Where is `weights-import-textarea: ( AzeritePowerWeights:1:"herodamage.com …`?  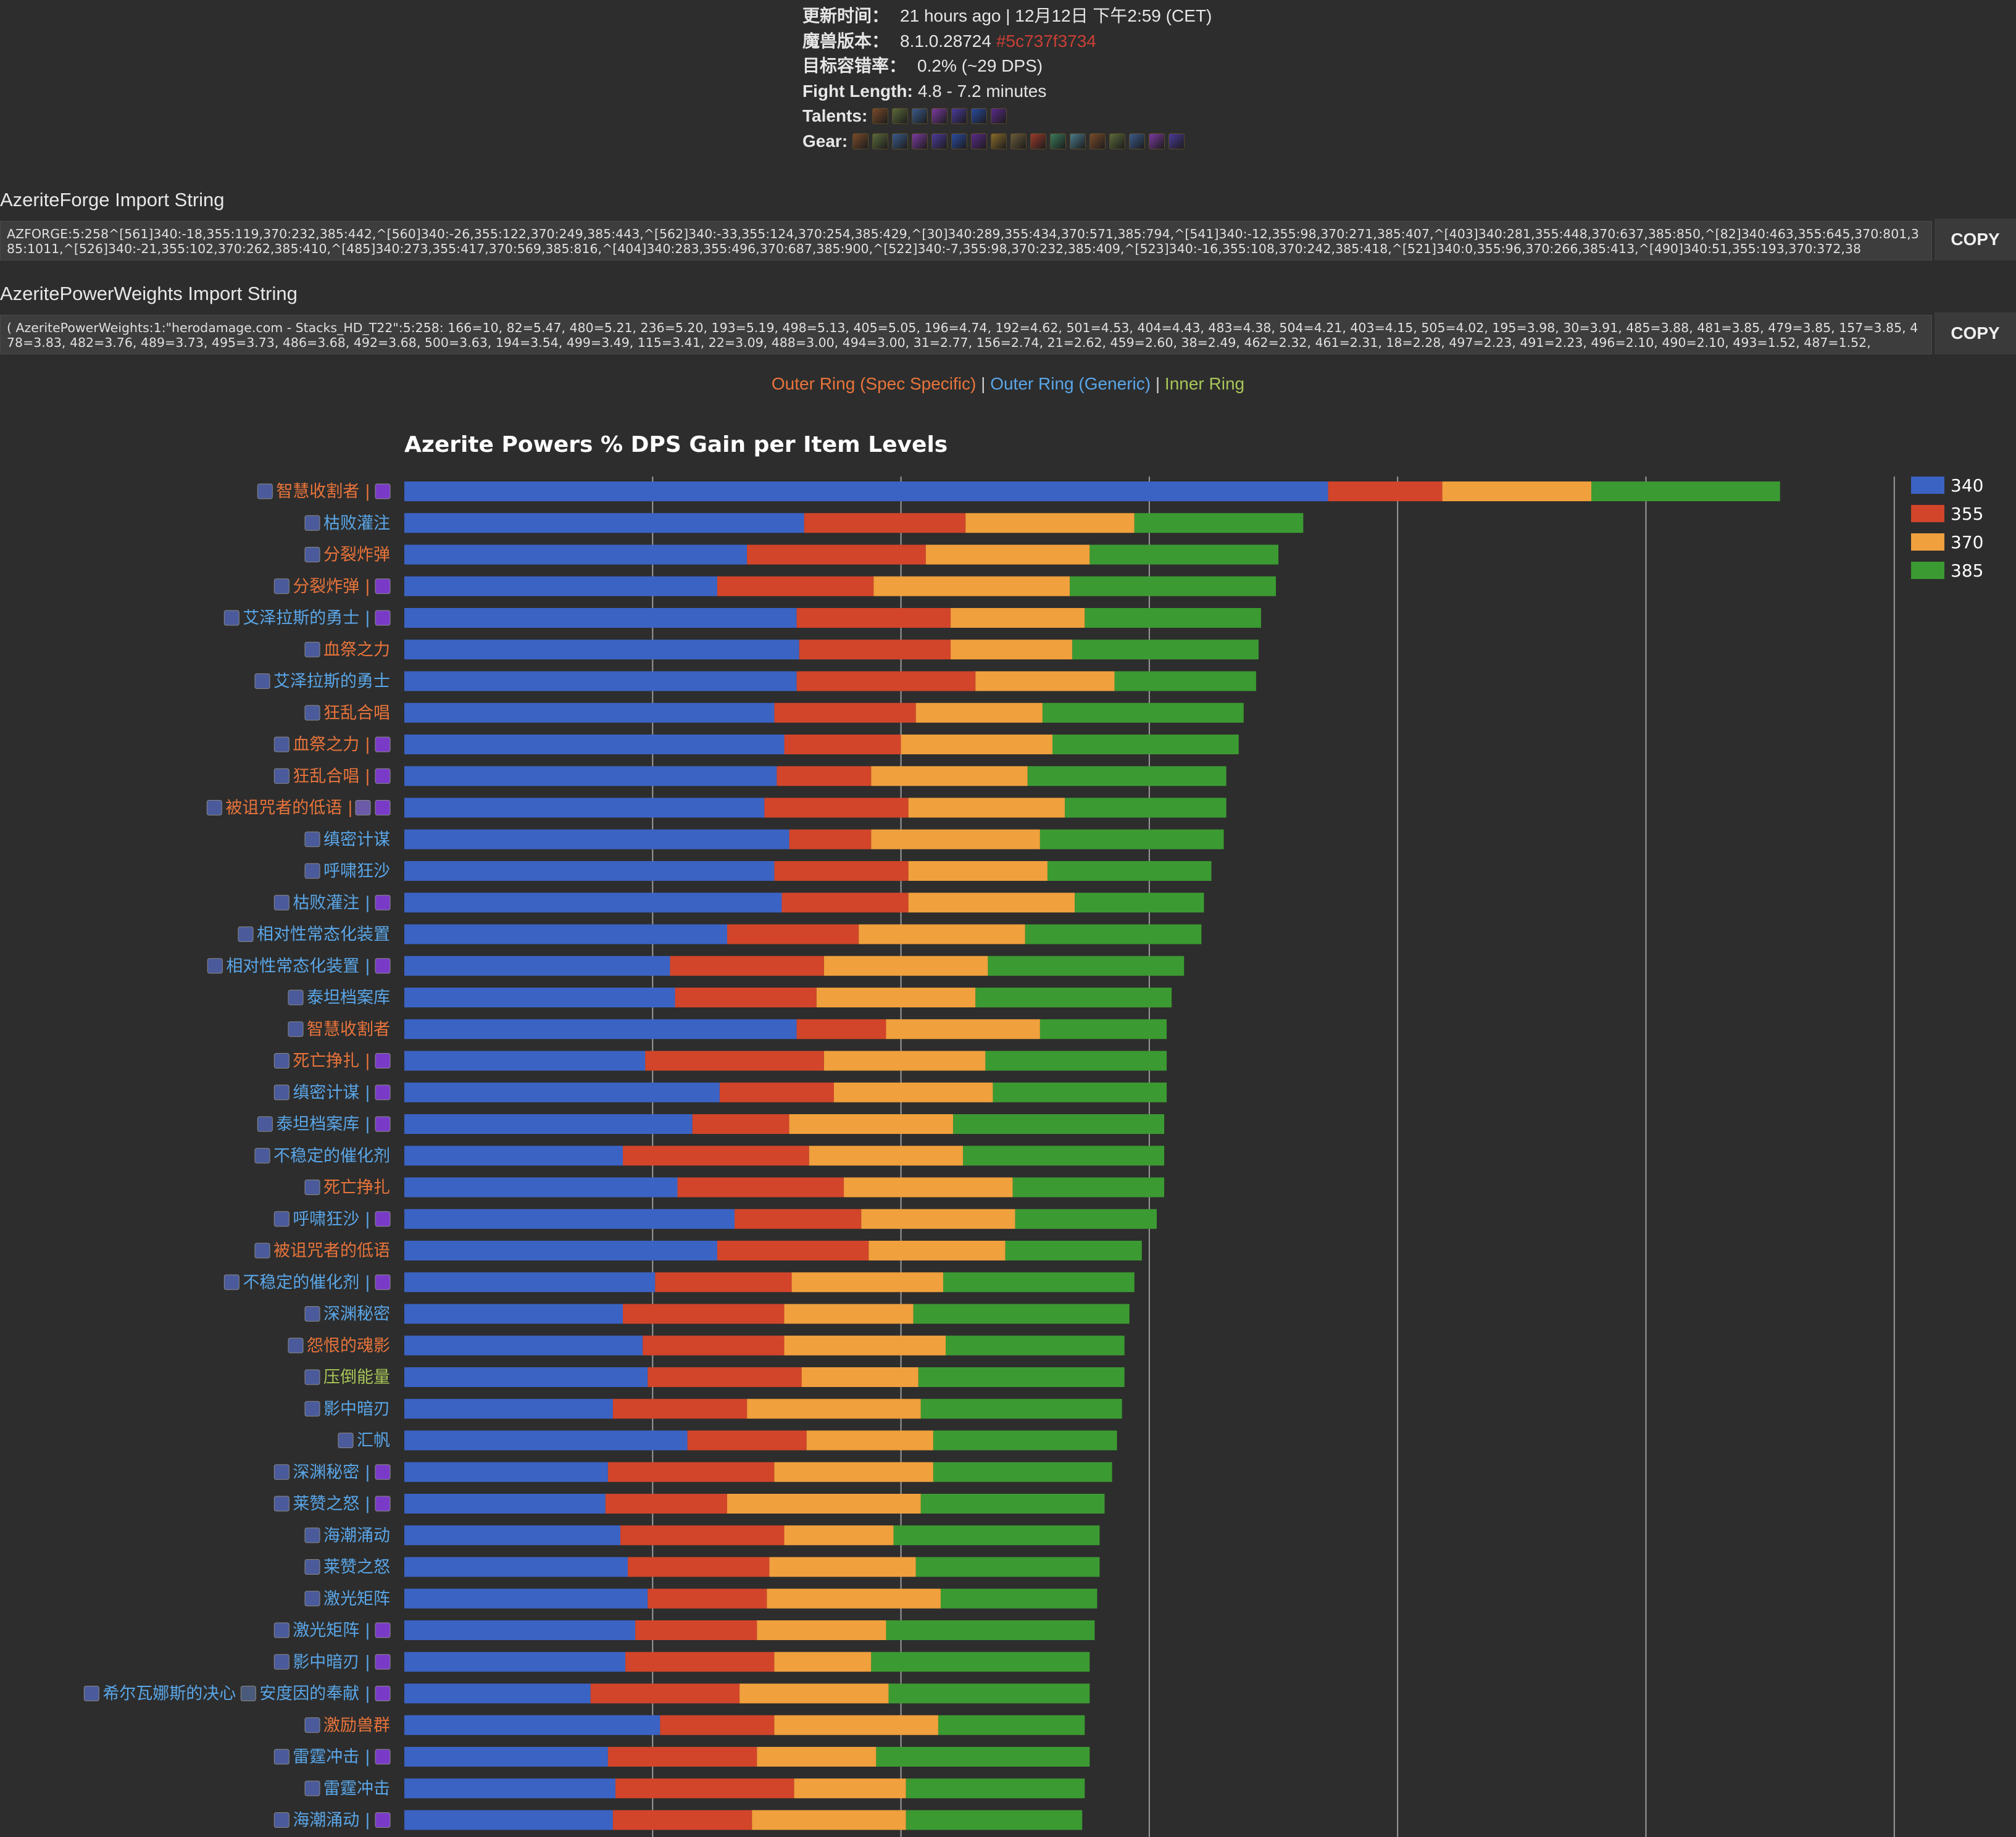
weights-import-textarea: ( AzeritePowerWeights:1:"herodamage.com … is located at coordinates (966, 334).